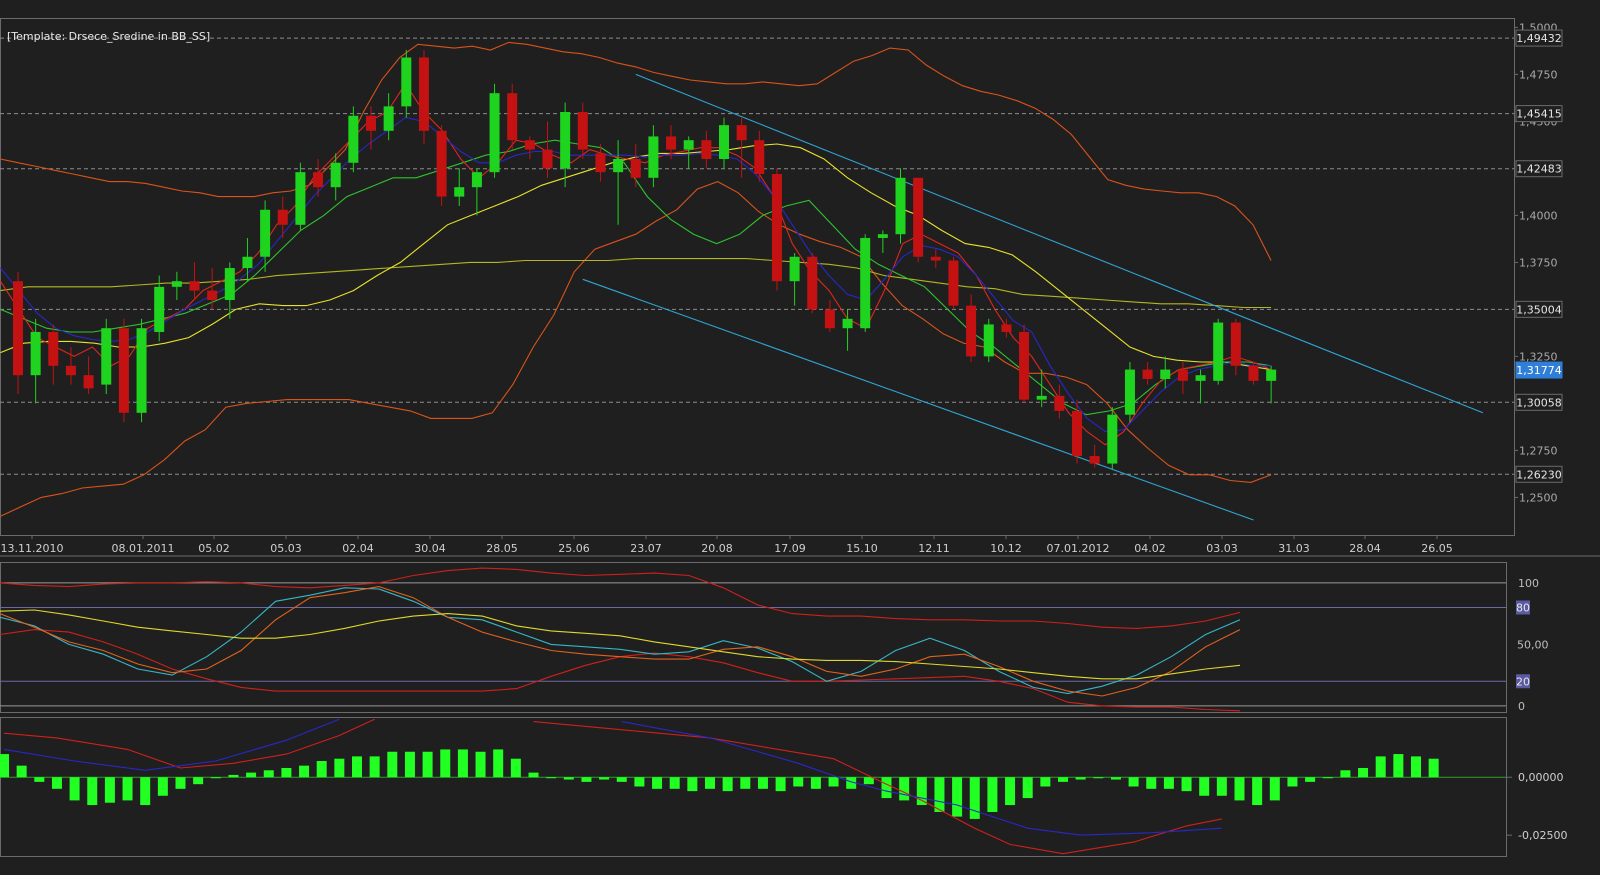 This screenshot has width=1600, height=875. What do you see at coordinates (1533, 644) in the screenshot?
I see `stoch-level-label: 50,00` at bounding box center [1533, 644].